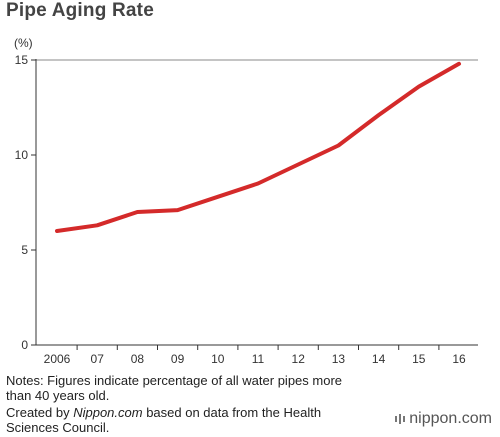 The height and width of the screenshot is (437, 500). I want to click on x-tick-label: 07, so click(98, 359).